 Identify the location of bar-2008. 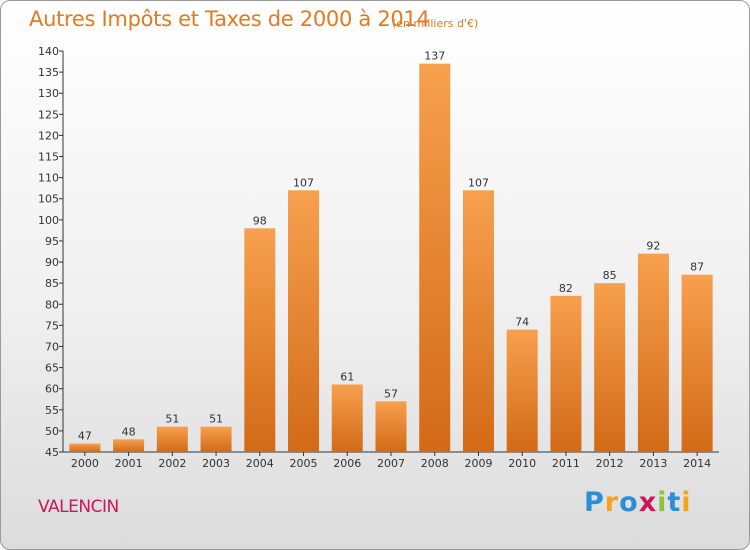
(435, 258).